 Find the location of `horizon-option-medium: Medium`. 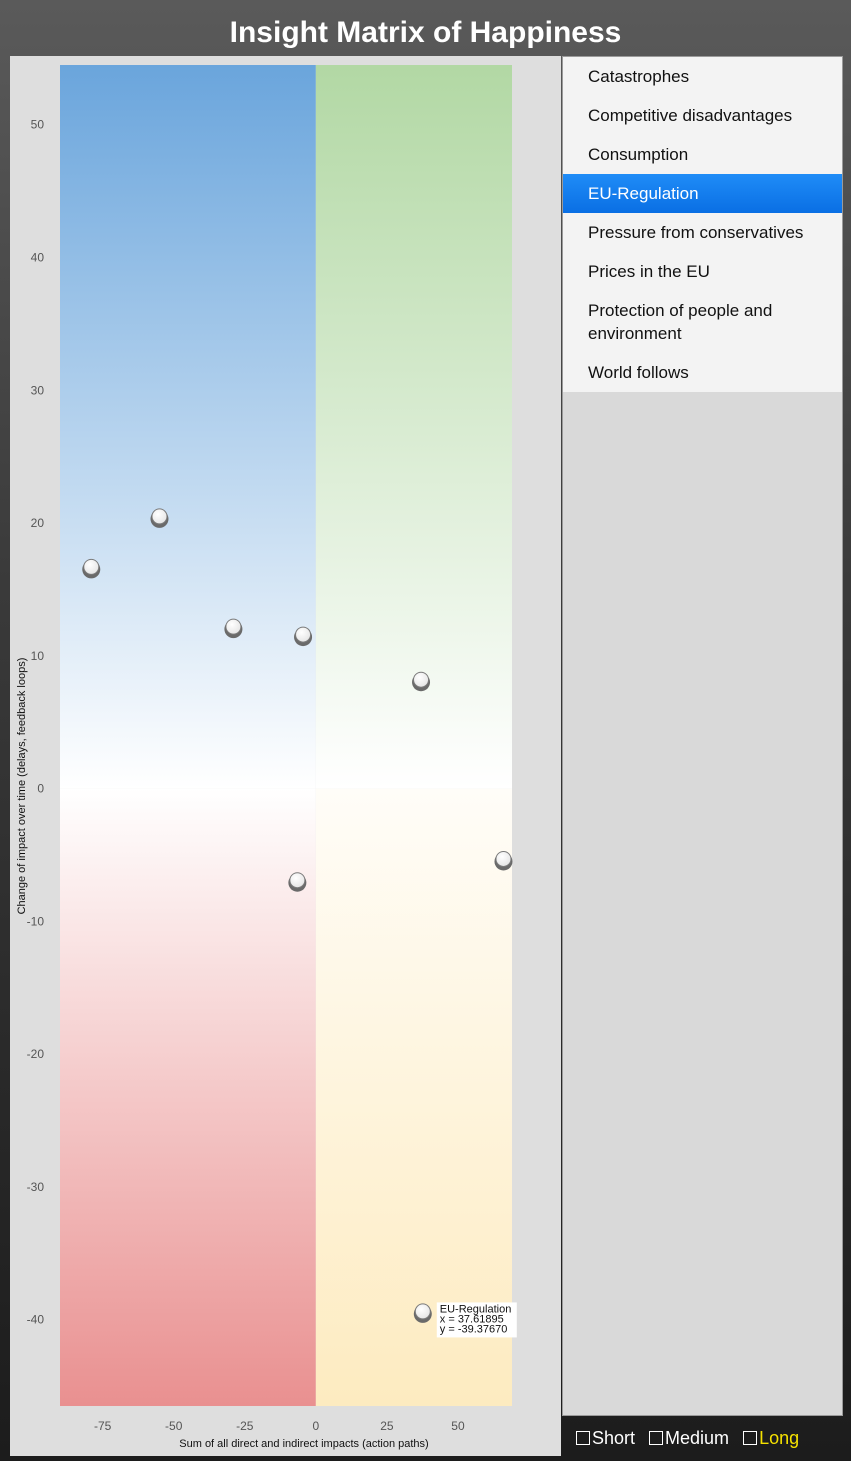

horizon-option-medium: Medium is located at coordinates (689, 1438).